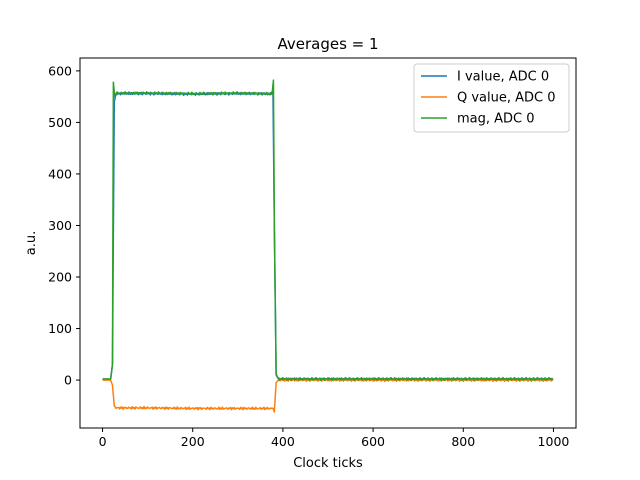  Describe the element at coordinates (60, 225) in the screenshot. I see `y-tick-label: 300` at that location.